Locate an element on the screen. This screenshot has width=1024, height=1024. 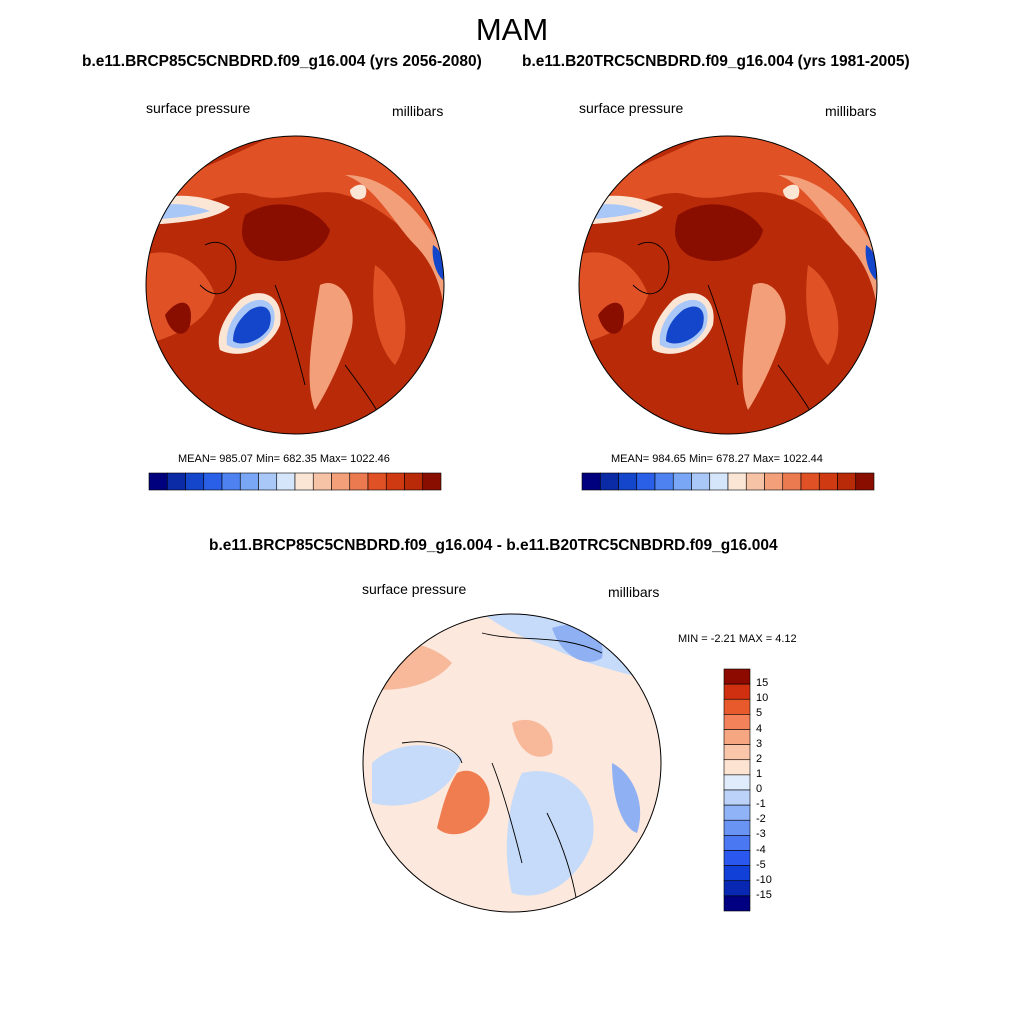
colorbar-tick-label: -3 is located at coordinates (761, 834).